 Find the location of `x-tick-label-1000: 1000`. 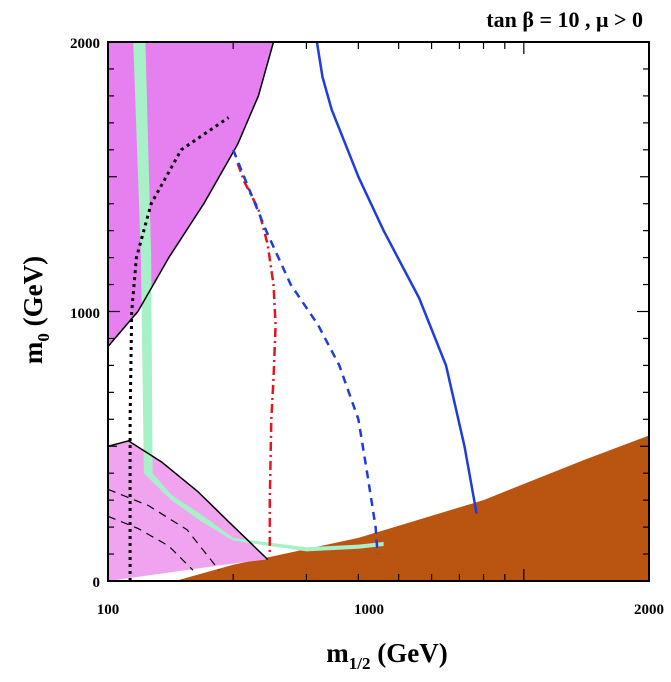

x-tick-label-1000: 1000 is located at coordinates (369, 610).